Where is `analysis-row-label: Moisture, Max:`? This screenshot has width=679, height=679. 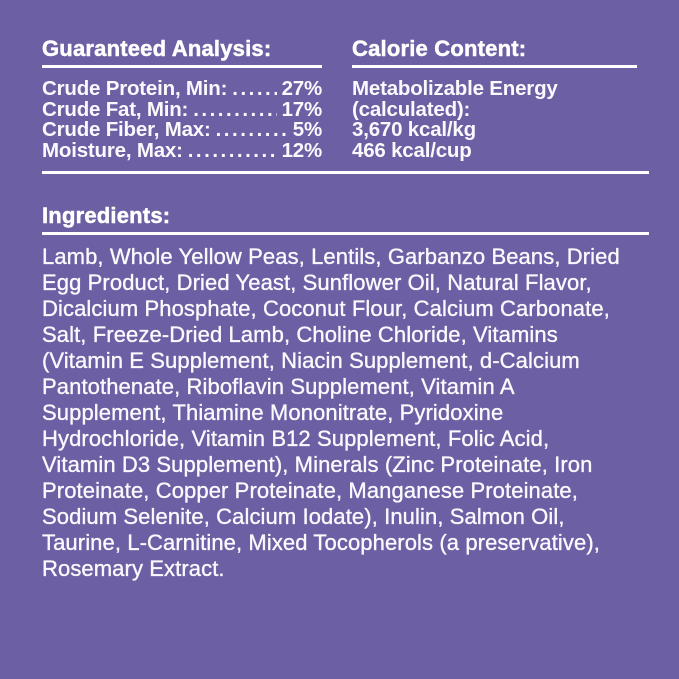 analysis-row-label: Moisture, Max: is located at coordinates (112, 151).